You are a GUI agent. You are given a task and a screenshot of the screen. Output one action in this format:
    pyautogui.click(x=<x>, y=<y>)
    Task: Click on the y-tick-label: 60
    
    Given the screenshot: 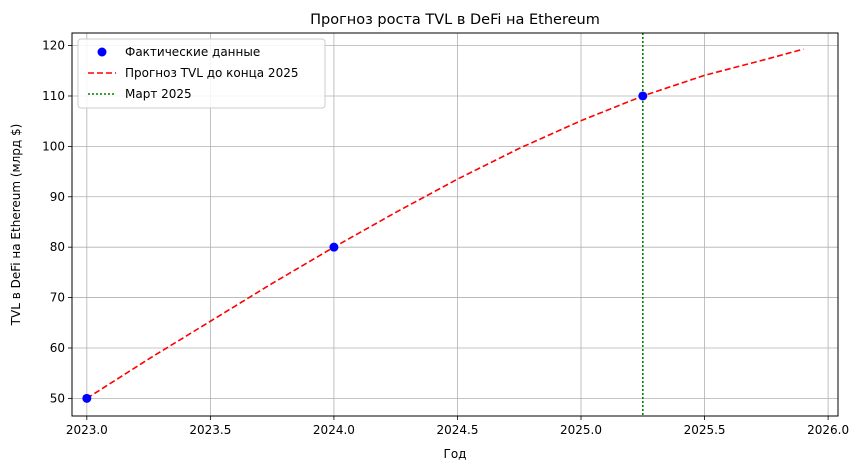 What is the action you would take?
    pyautogui.click(x=57, y=348)
    